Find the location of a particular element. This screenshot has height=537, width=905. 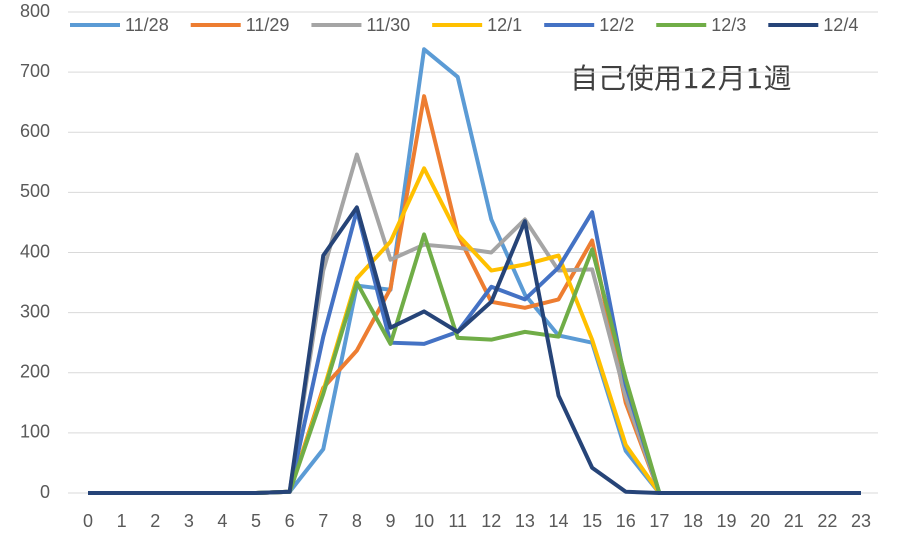

y-tick-label: 400 is located at coordinates (35, 251).